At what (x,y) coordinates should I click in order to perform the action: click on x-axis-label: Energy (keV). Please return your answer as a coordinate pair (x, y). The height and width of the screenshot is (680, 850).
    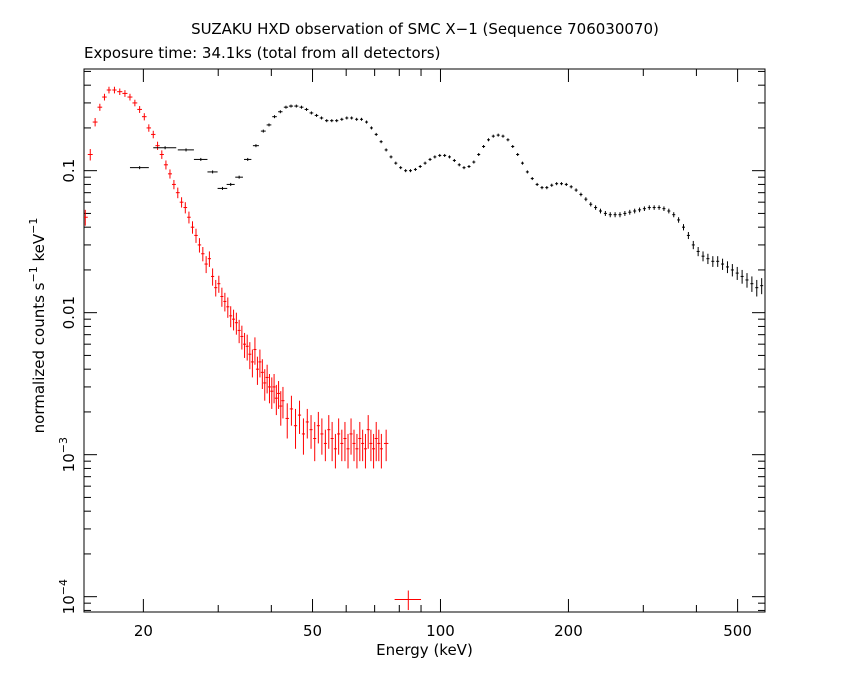
    Looking at the image, I should click on (424, 650).